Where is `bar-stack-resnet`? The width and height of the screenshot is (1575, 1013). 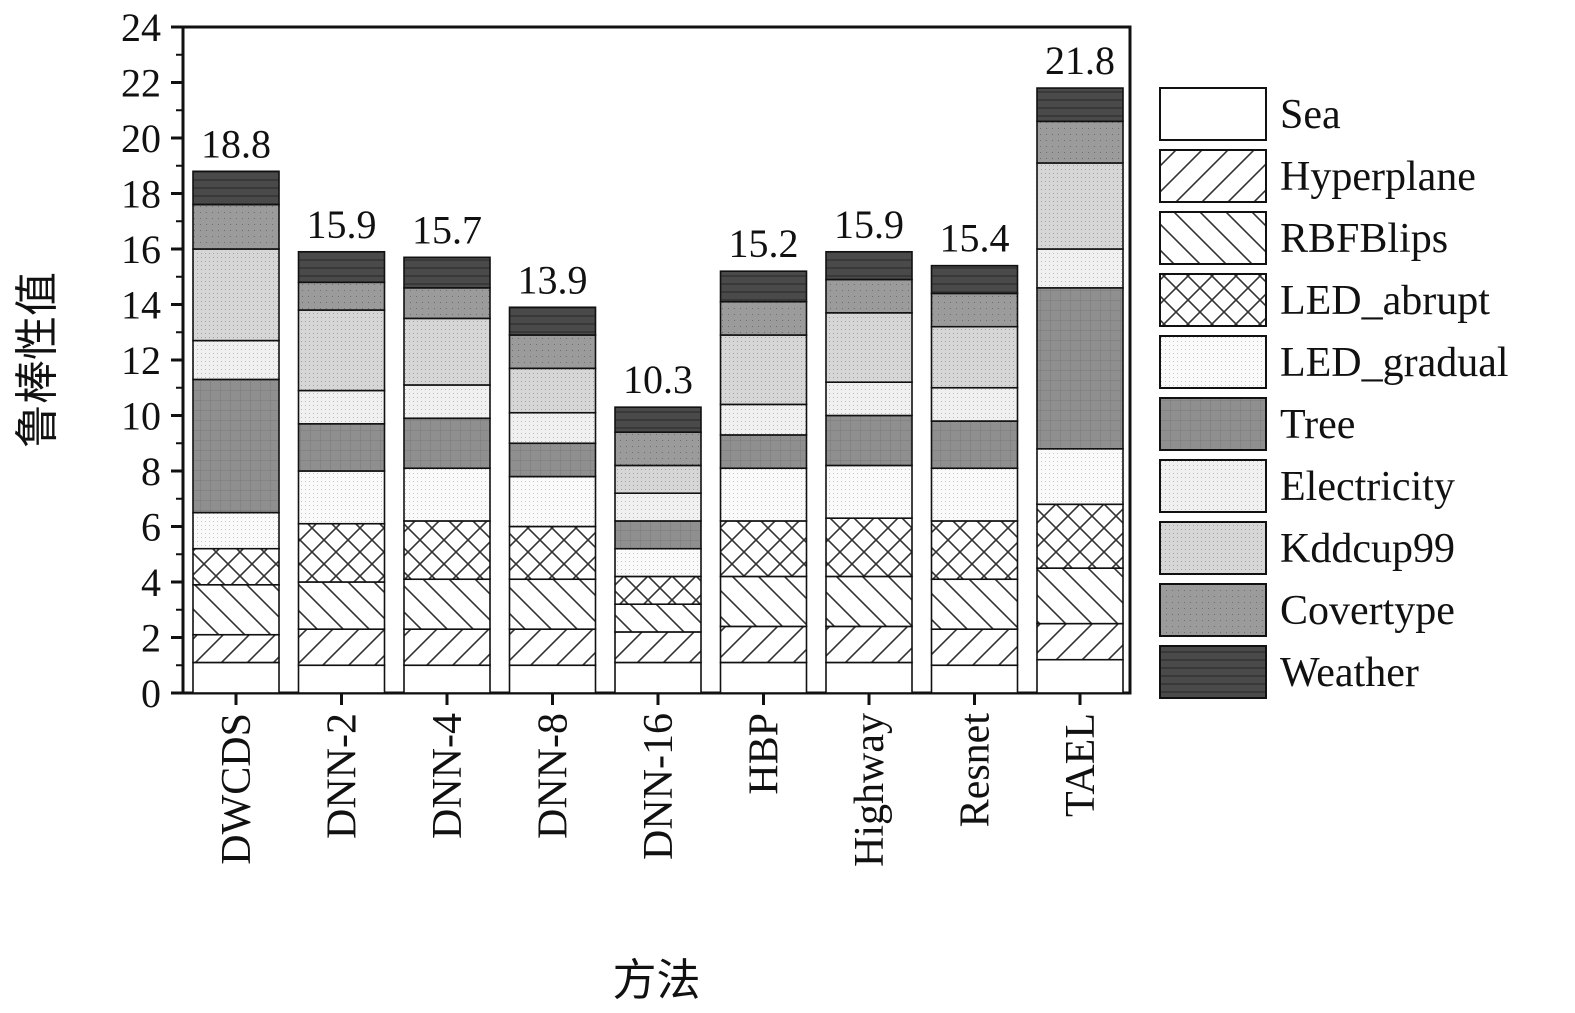
bar-stack-resnet is located at coordinates (974, 479).